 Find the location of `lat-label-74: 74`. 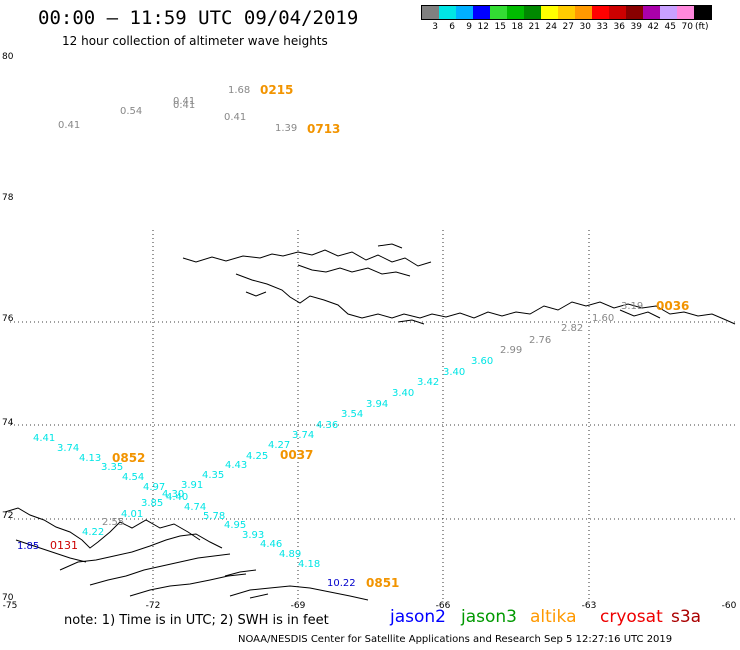

lat-label-74: 74 is located at coordinates (8, 423).